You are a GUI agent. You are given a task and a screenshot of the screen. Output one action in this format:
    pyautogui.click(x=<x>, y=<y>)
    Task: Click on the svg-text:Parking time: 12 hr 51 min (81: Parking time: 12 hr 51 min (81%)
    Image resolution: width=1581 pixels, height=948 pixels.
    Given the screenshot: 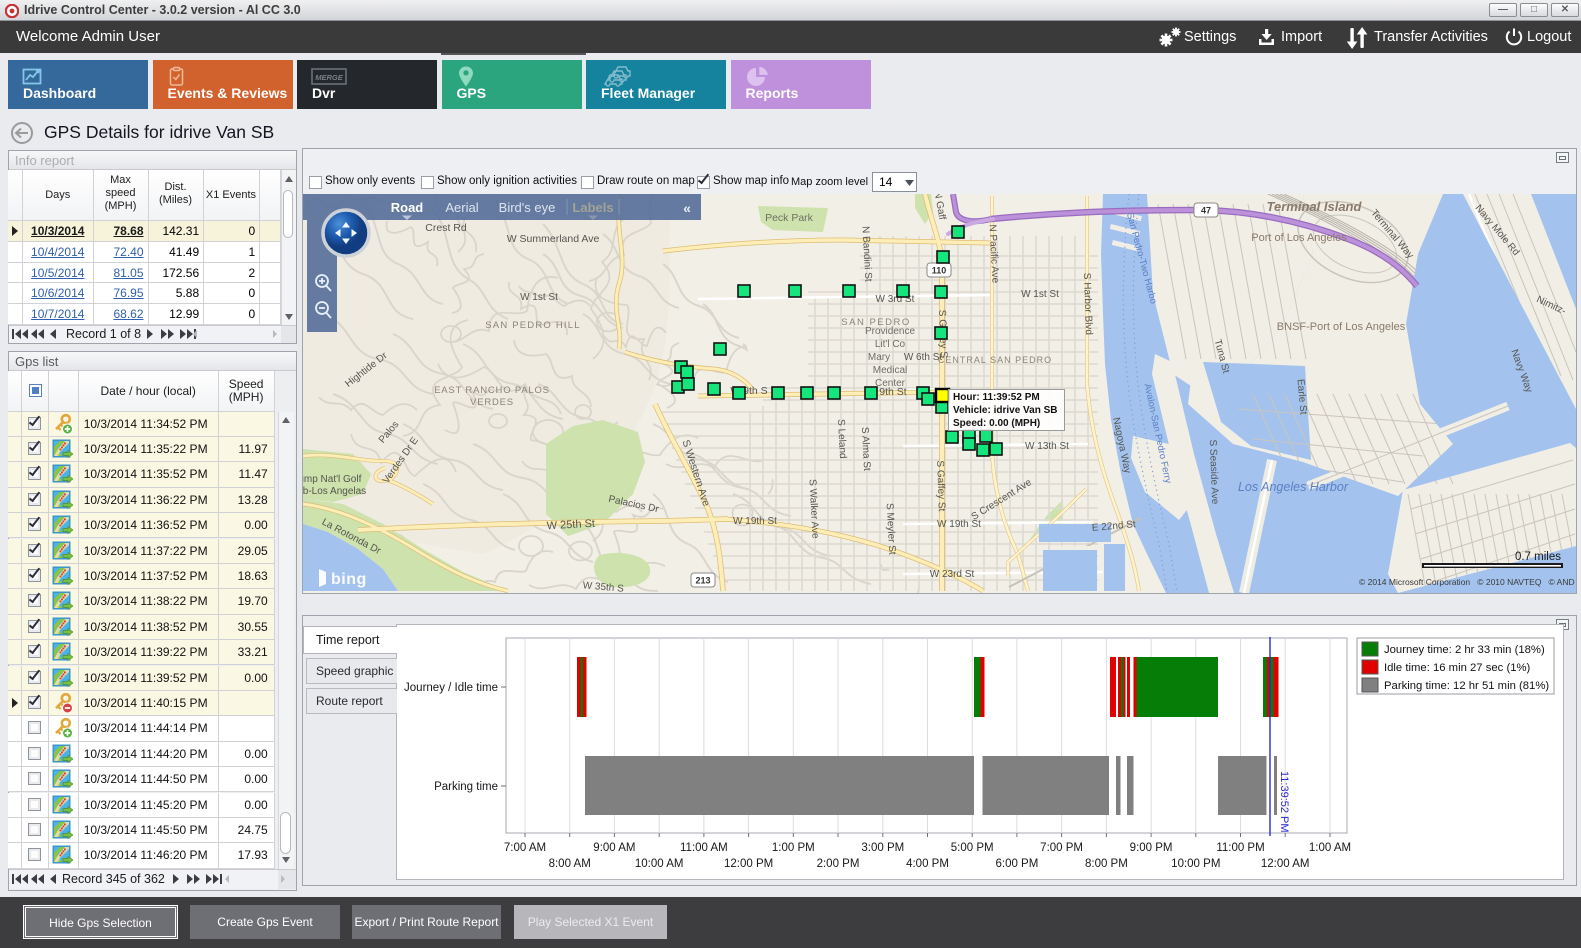 What is the action you would take?
    pyautogui.click(x=1466, y=686)
    